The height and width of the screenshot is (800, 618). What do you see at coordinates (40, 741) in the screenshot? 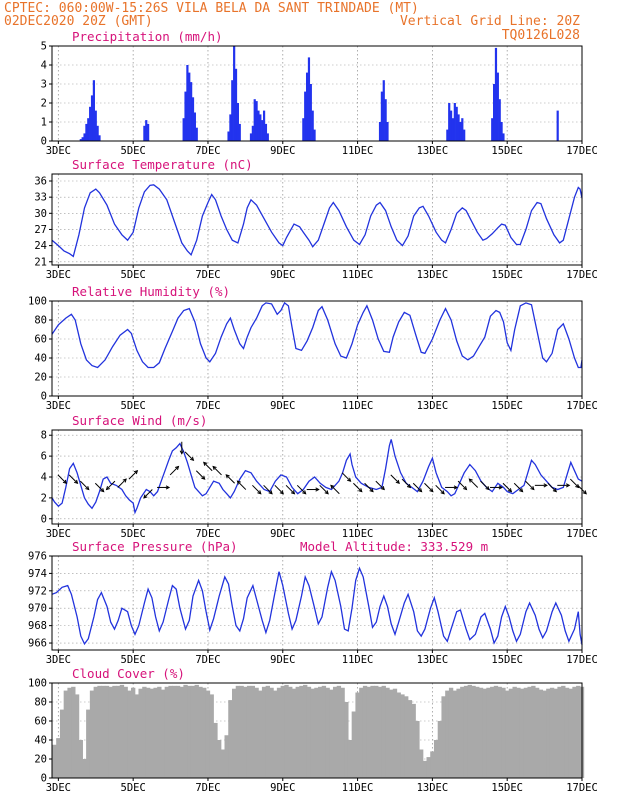
I see `cloud-cover-ytick-label: 40` at bounding box center [40, 741].